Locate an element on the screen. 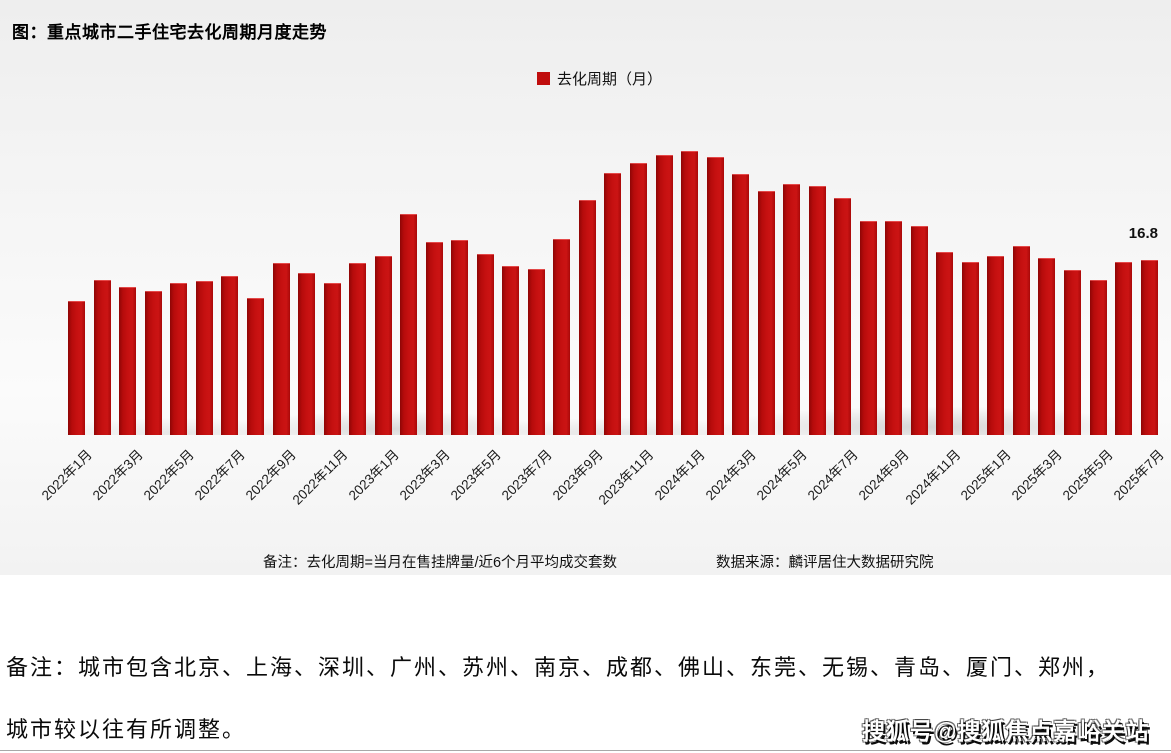 This screenshot has width=1171, height=753. bar-2023年3月 is located at coordinates (434, 338).